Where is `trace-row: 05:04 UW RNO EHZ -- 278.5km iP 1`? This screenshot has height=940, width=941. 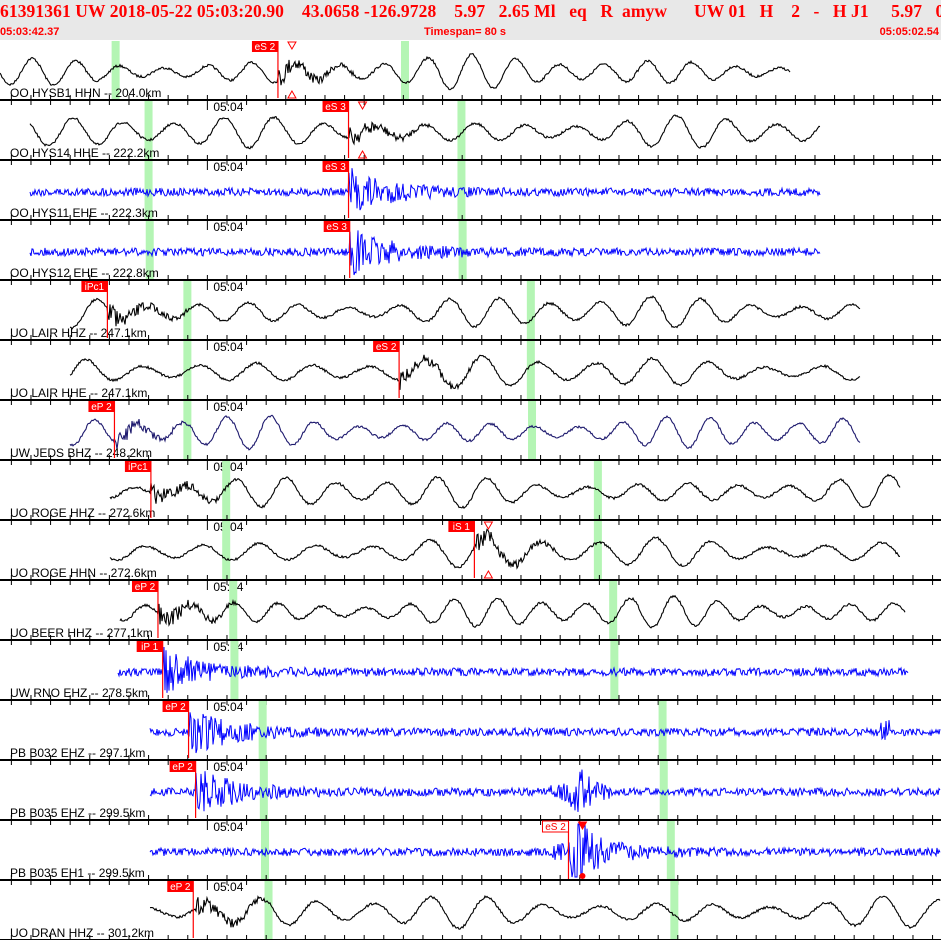 trace-row: 05:04 UW RNO EHZ -- 278.5km iP 1 is located at coordinates (470, 677).